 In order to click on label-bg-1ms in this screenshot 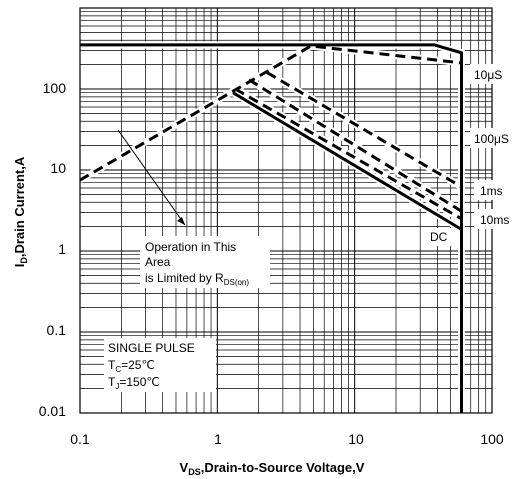, I will do `click(494, 190)`.